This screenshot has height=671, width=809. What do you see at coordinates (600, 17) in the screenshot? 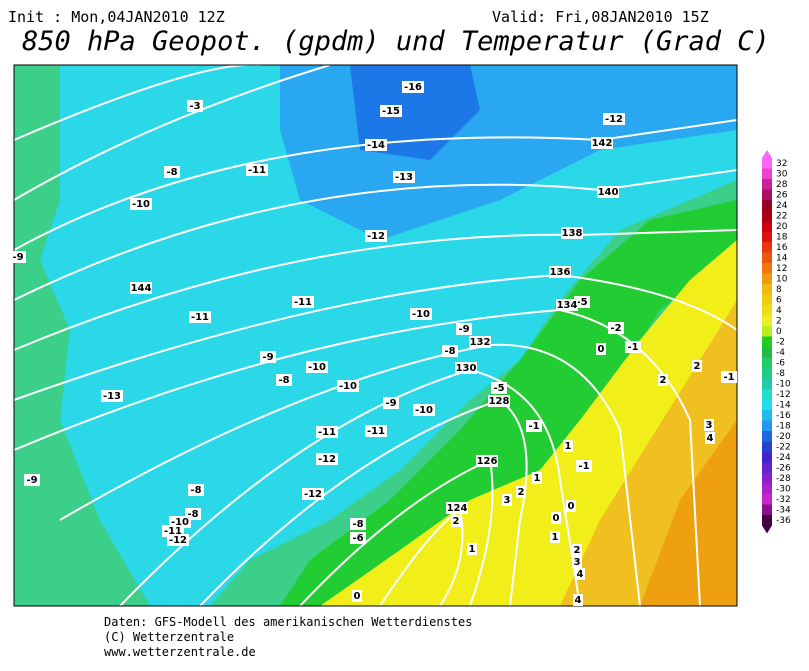
I see `valid-time: Valid: Fri,08JAN2010 15Z` at bounding box center [600, 17].